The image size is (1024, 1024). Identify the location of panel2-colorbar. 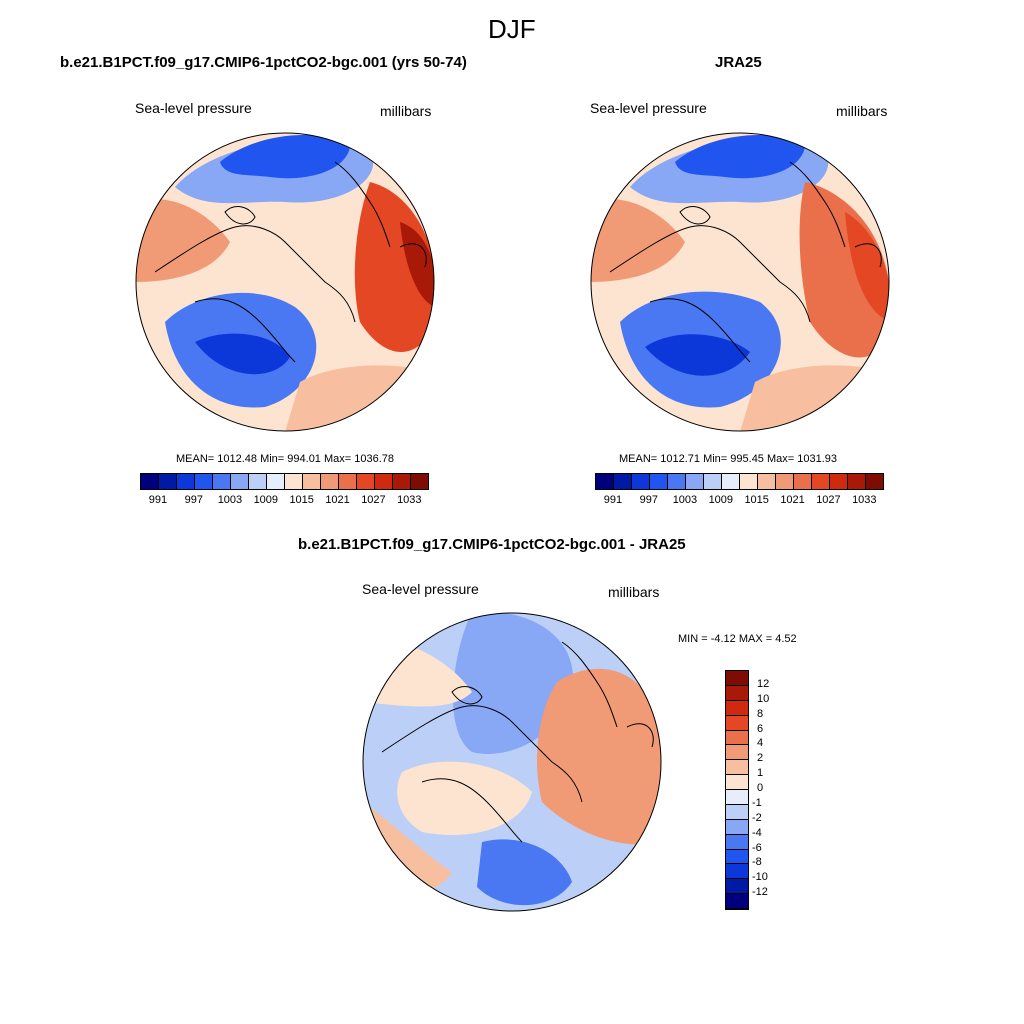
(739, 481).